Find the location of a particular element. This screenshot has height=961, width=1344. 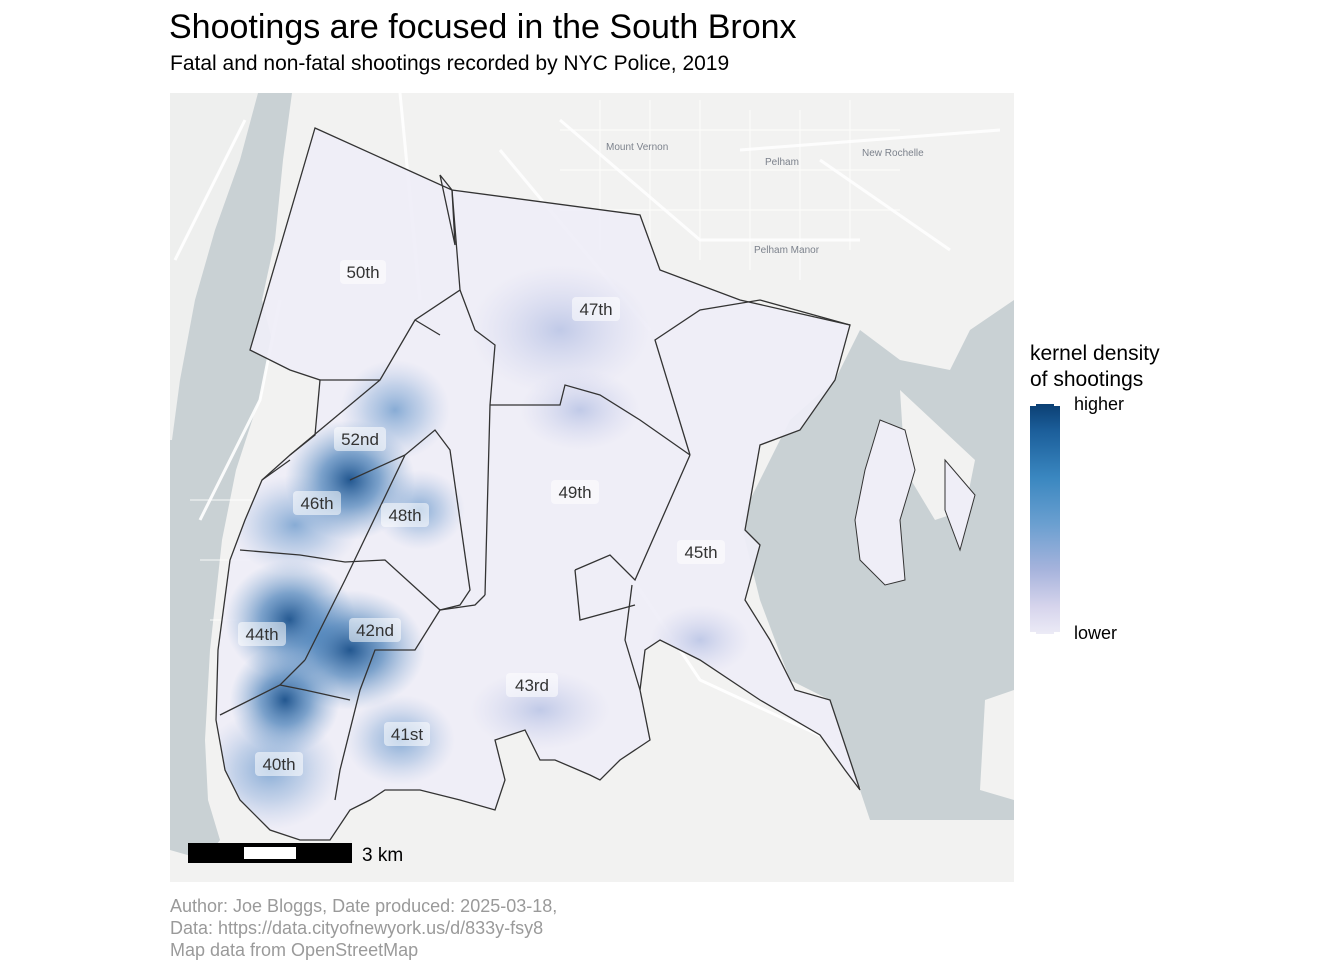

svg-text: 47th is located at coordinates (595, 309).